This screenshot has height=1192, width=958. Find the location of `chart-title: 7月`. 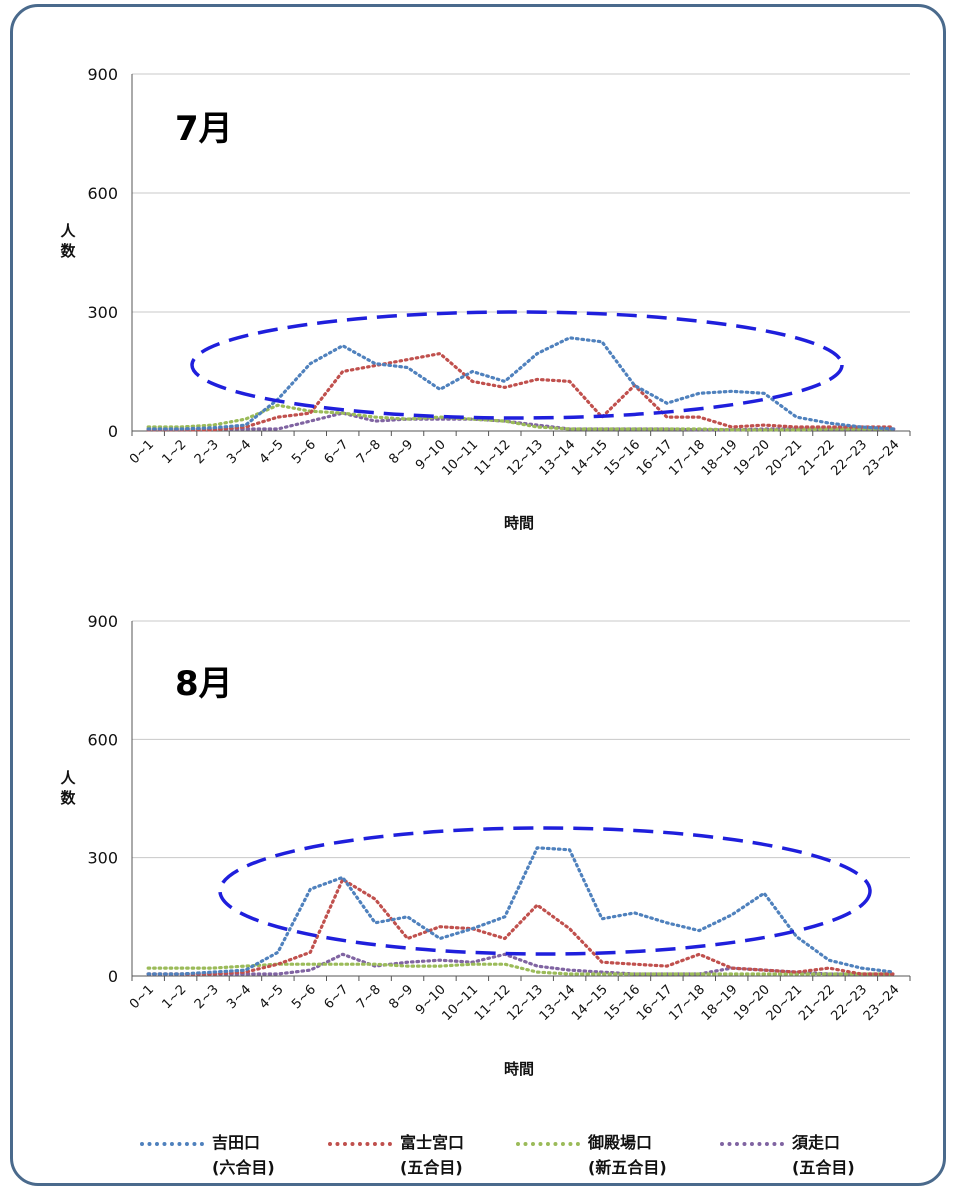

chart-title: 7月 is located at coordinates (204, 129).